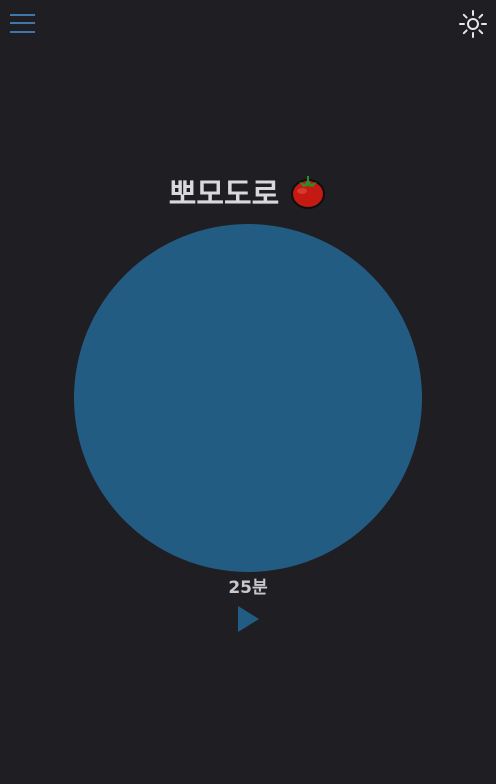 The image size is (496, 784). What do you see at coordinates (473, 24) in the screenshot?
I see `sun-icon` at bounding box center [473, 24].